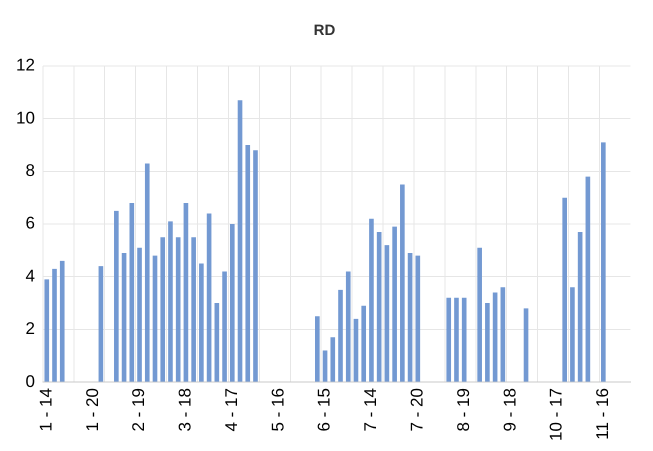 This screenshot has width=653, height=451. What do you see at coordinates (25, 118) in the screenshot?
I see `y-tick-label: 10` at bounding box center [25, 118].